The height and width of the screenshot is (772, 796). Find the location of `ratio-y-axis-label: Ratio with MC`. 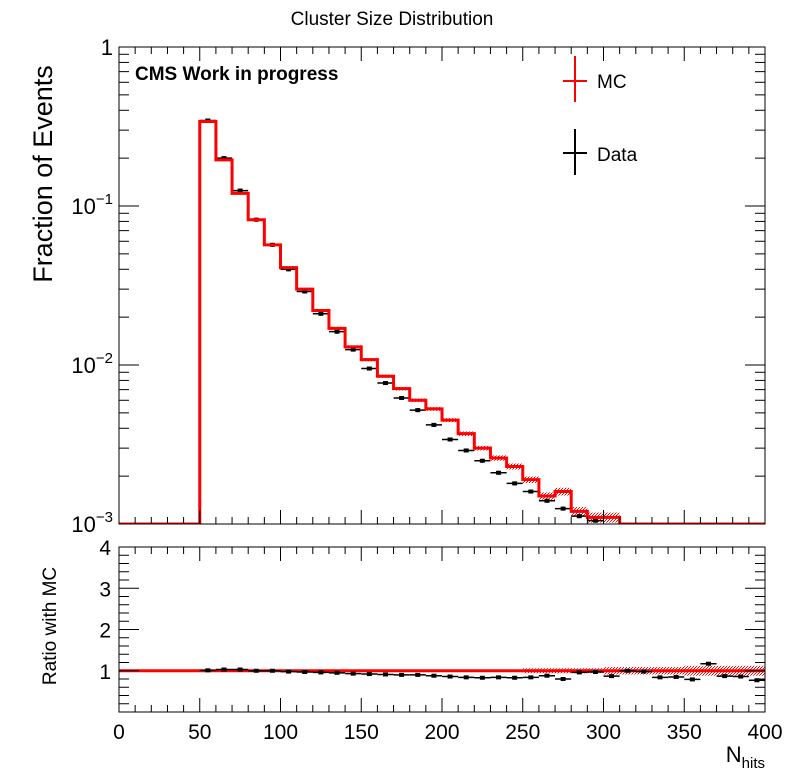

ratio-y-axis-label: Ratio with MC is located at coordinates (50, 626).